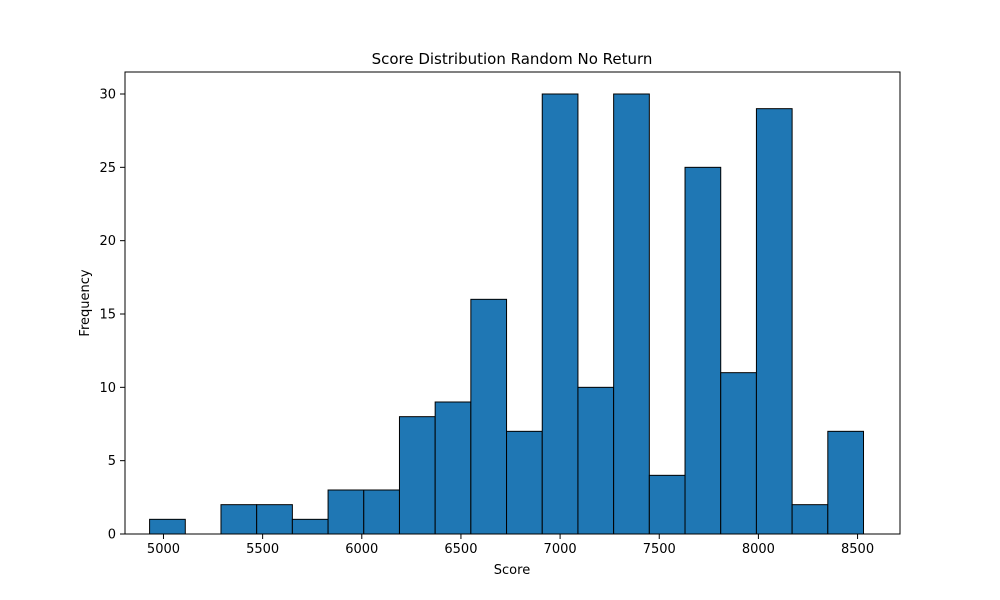 The width and height of the screenshot is (1000, 600). I want to click on x-tick-label: 5500, so click(262, 549).